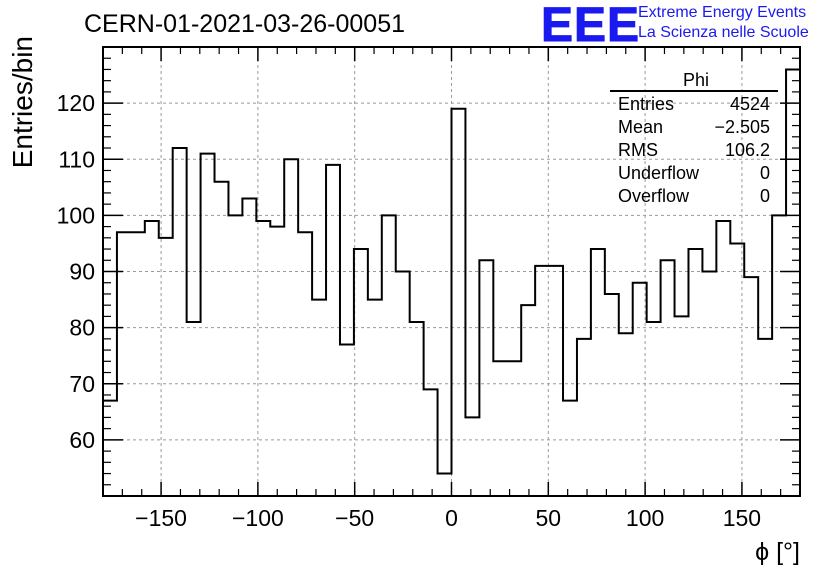  I want to click on y-tick-labels: 60 70 80 90 100 110 120, so click(76, 271).